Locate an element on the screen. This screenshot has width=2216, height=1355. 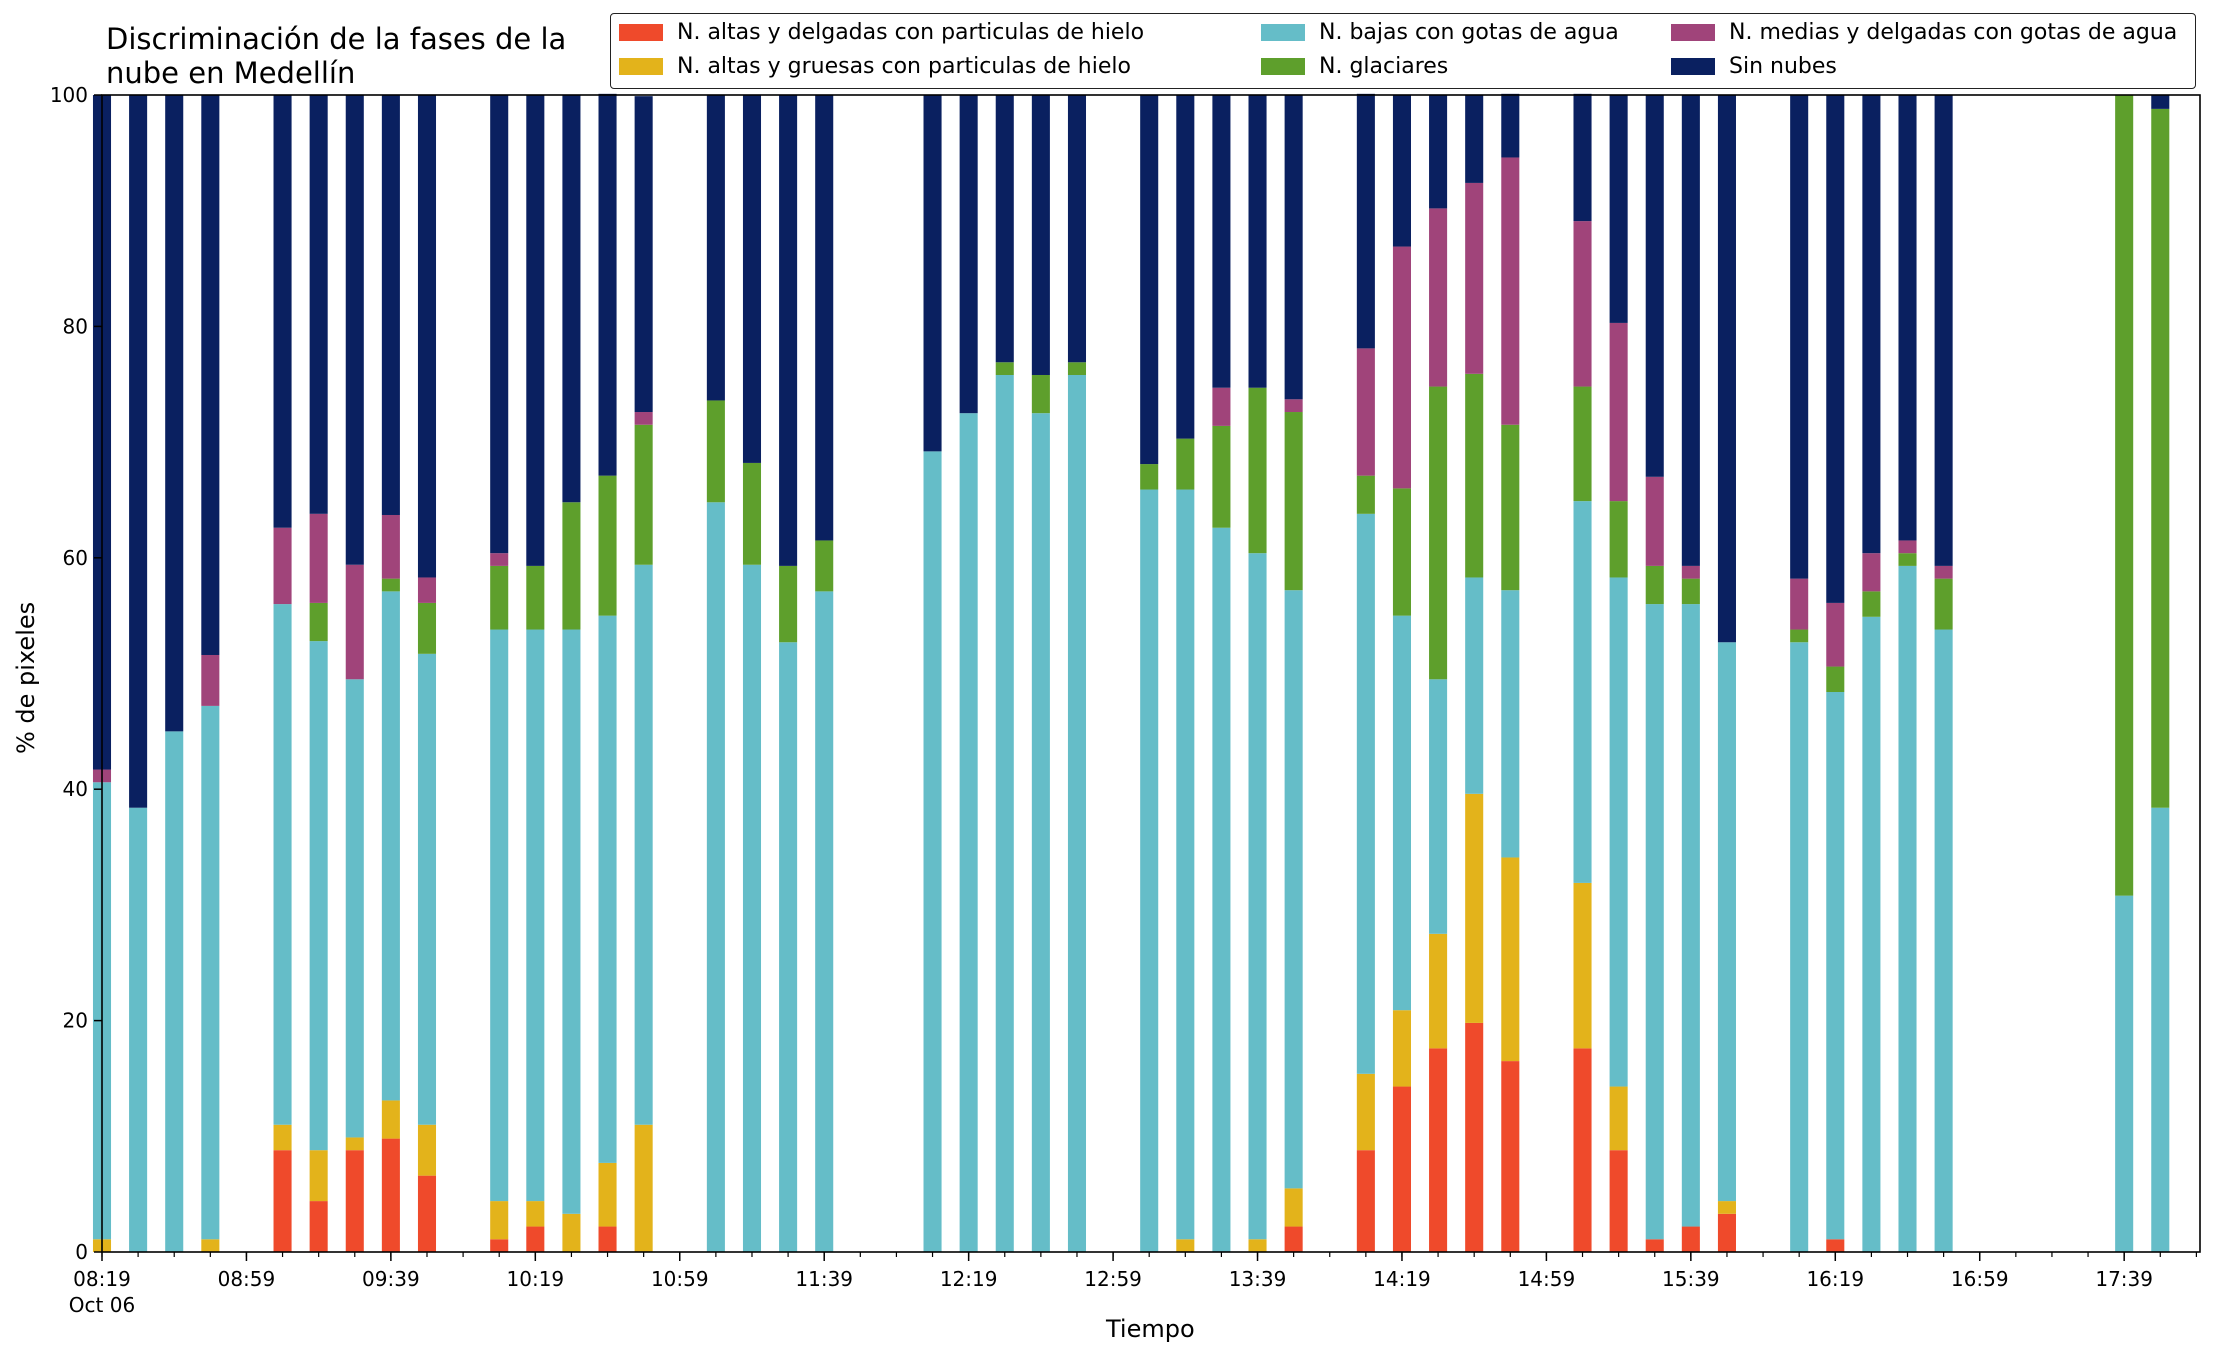
x-tick-label: 14:19 is located at coordinates (1402, 1279).